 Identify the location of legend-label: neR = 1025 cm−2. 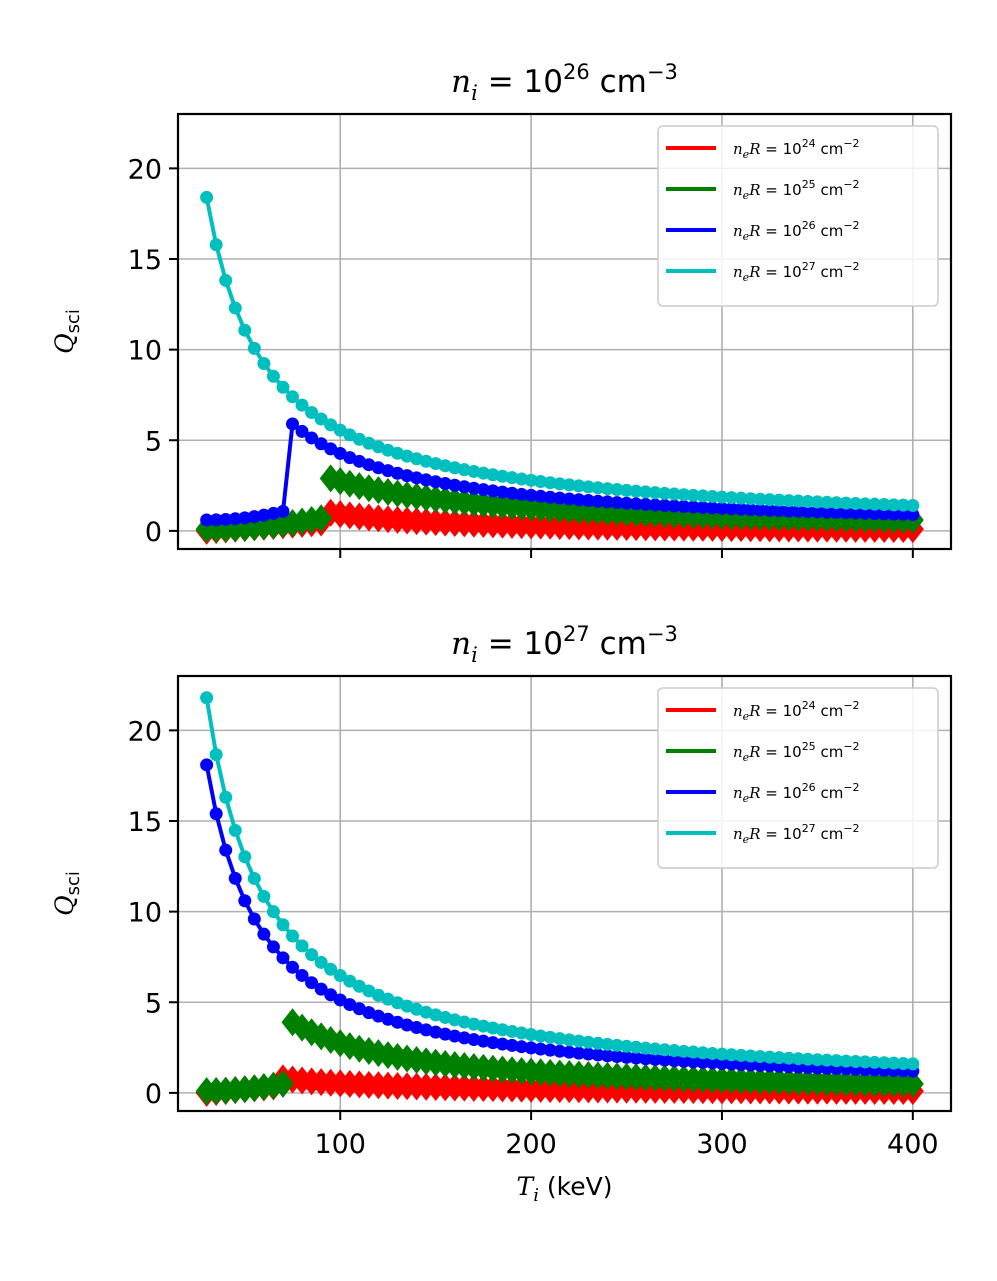
(796, 190).